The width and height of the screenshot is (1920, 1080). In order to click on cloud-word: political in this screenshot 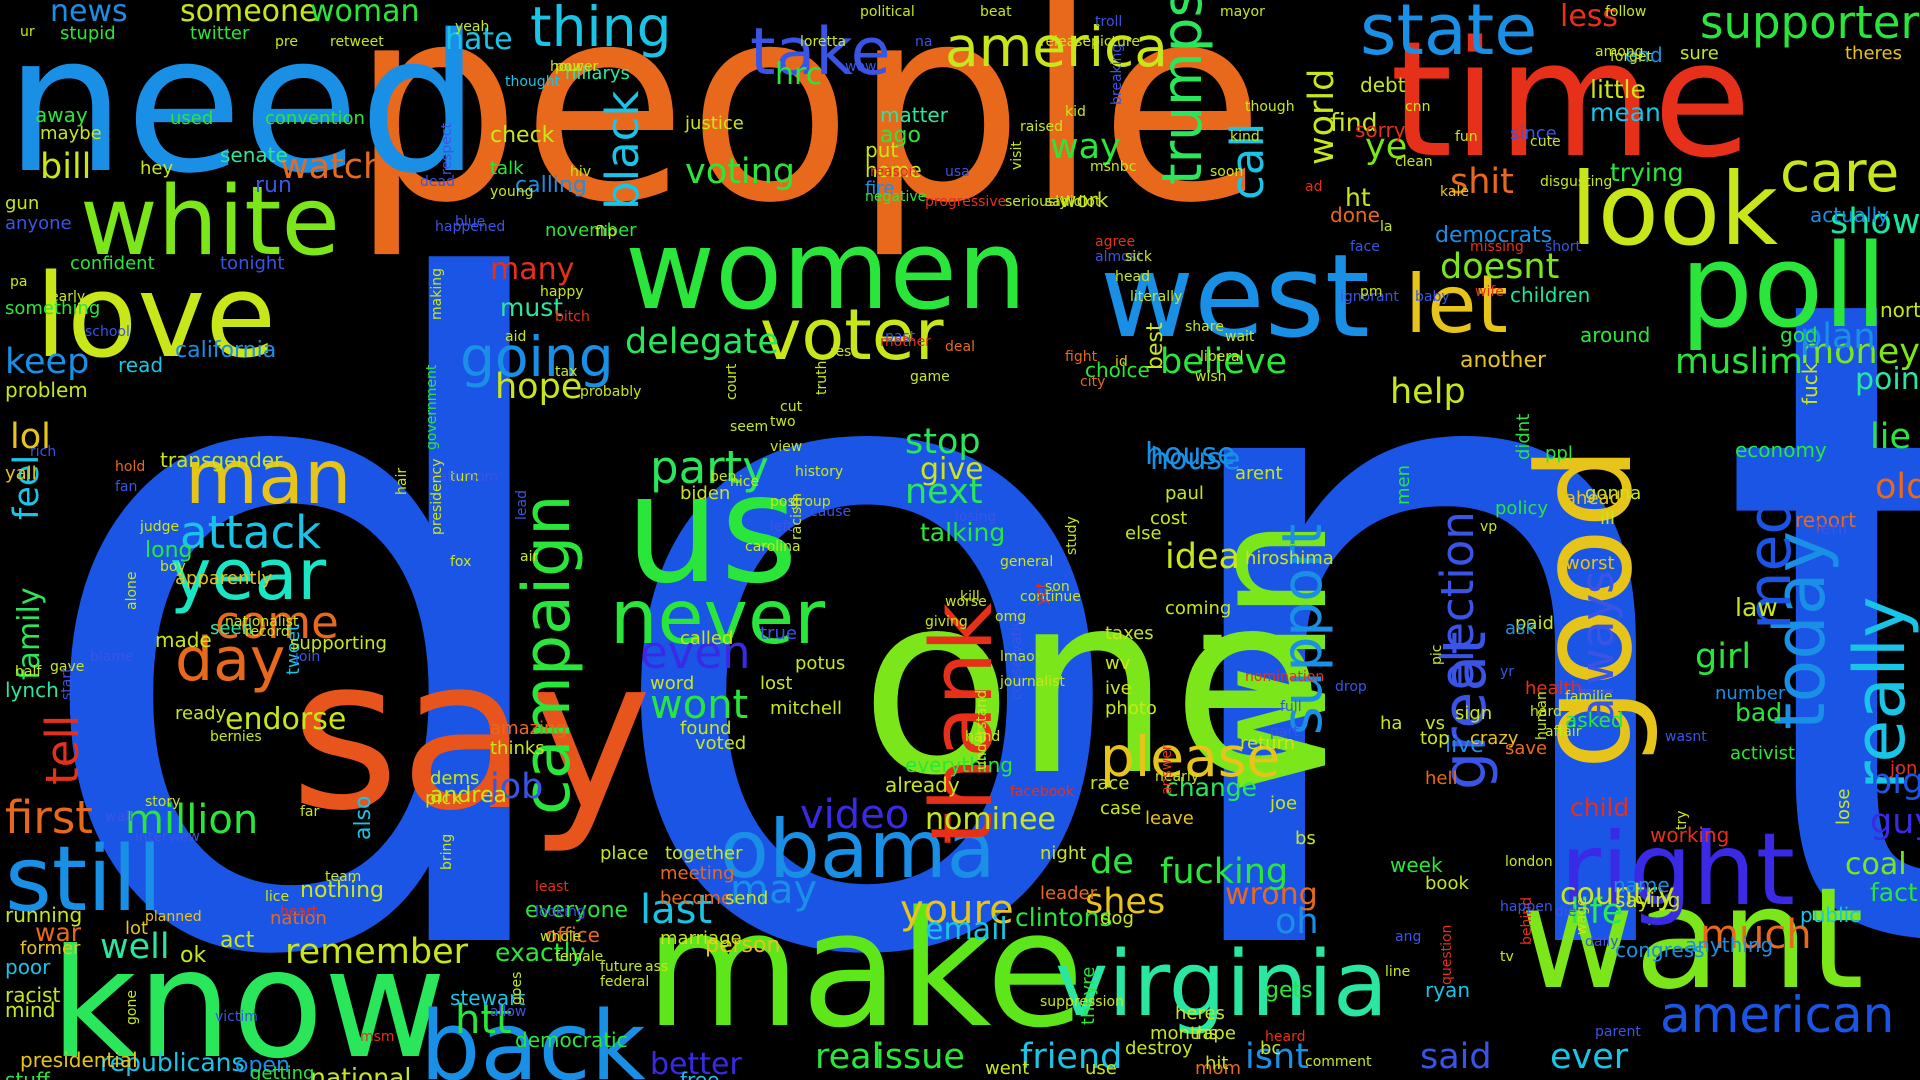, I will do `click(887, 12)`.